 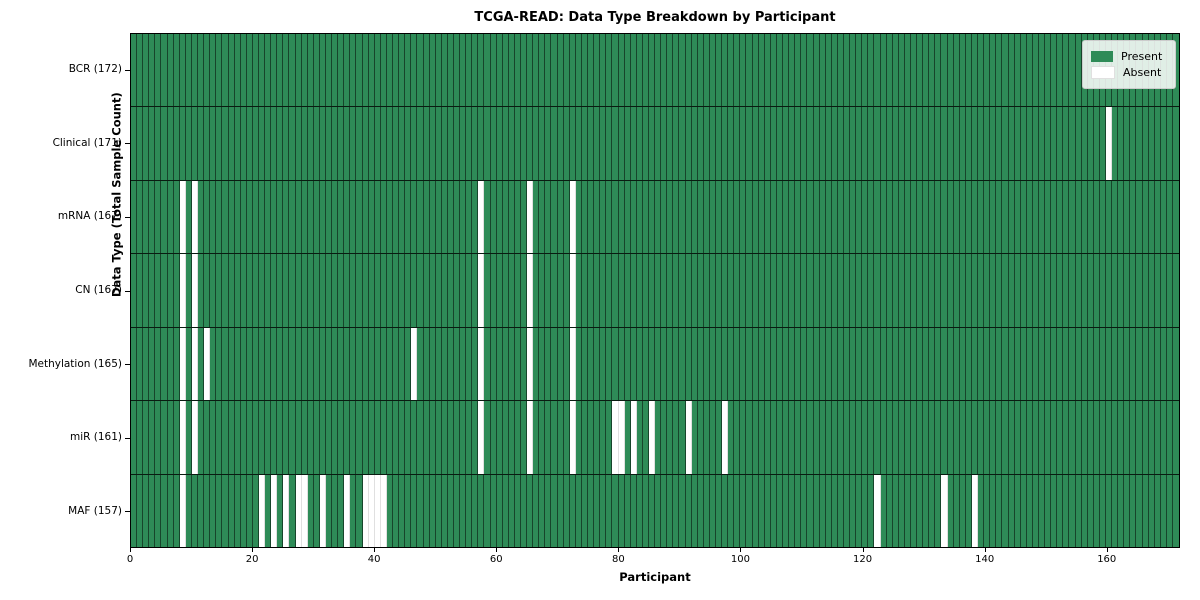 I want to click on x-tick-mark, so click(x=253, y=550).